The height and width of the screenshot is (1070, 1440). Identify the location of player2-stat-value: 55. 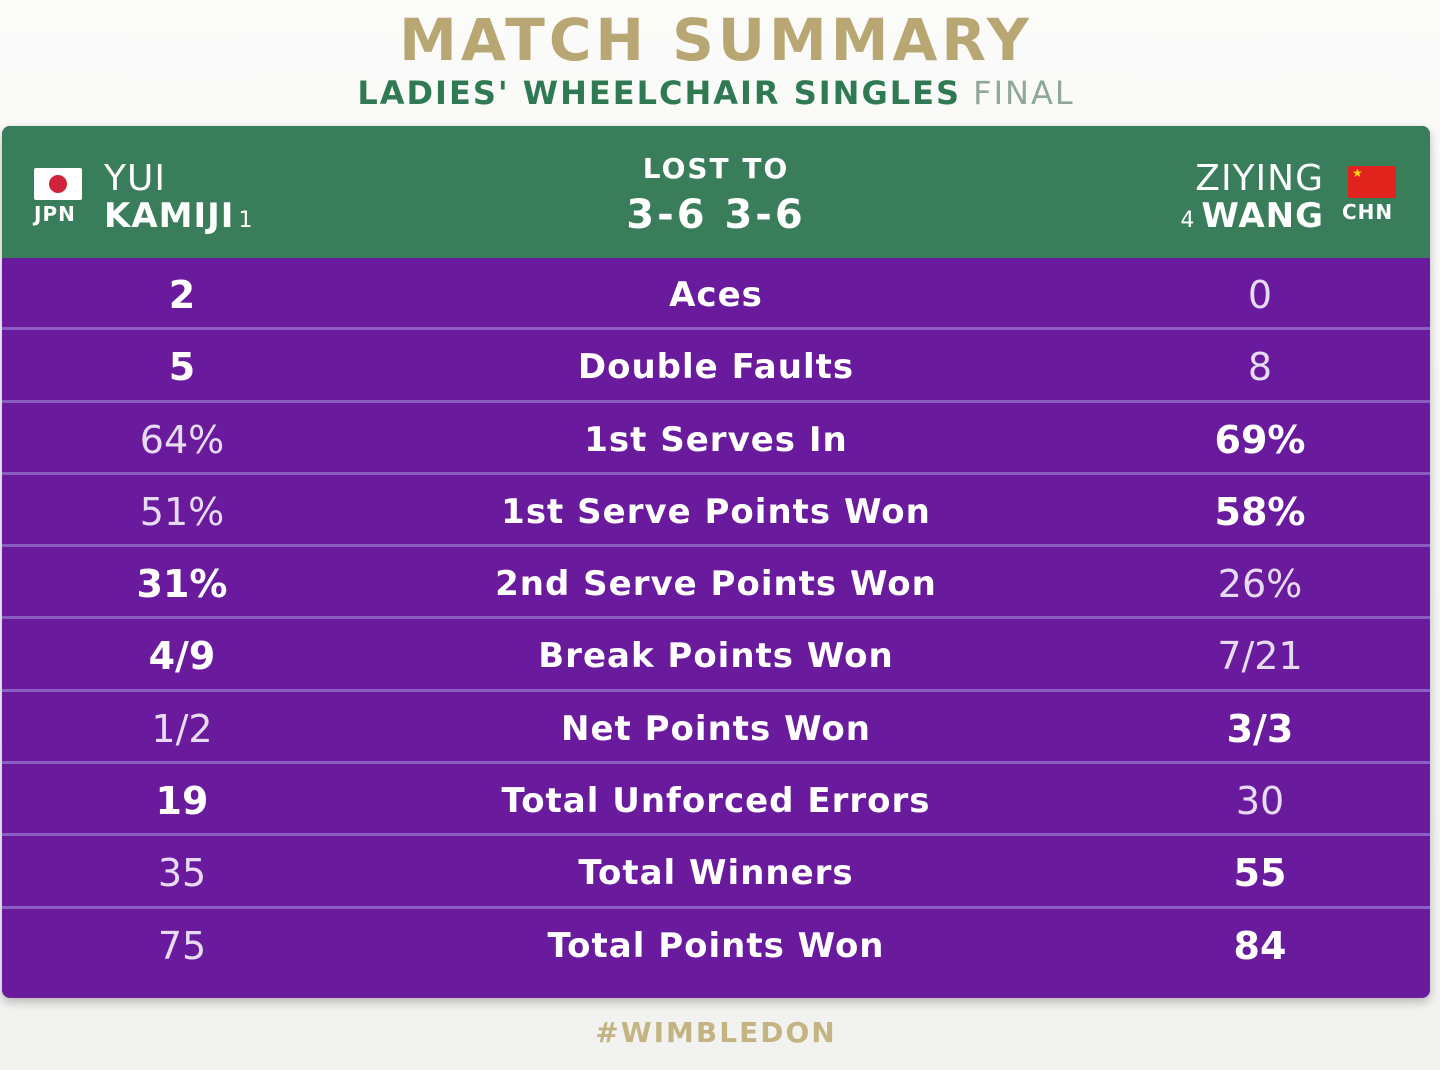
(1260, 873).